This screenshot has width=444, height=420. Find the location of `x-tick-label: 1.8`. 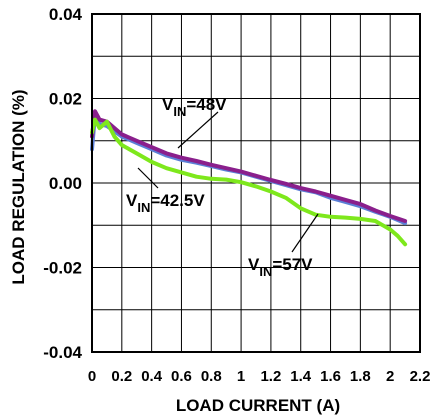

x-tick-label: 1.8 is located at coordinates (360, 376).